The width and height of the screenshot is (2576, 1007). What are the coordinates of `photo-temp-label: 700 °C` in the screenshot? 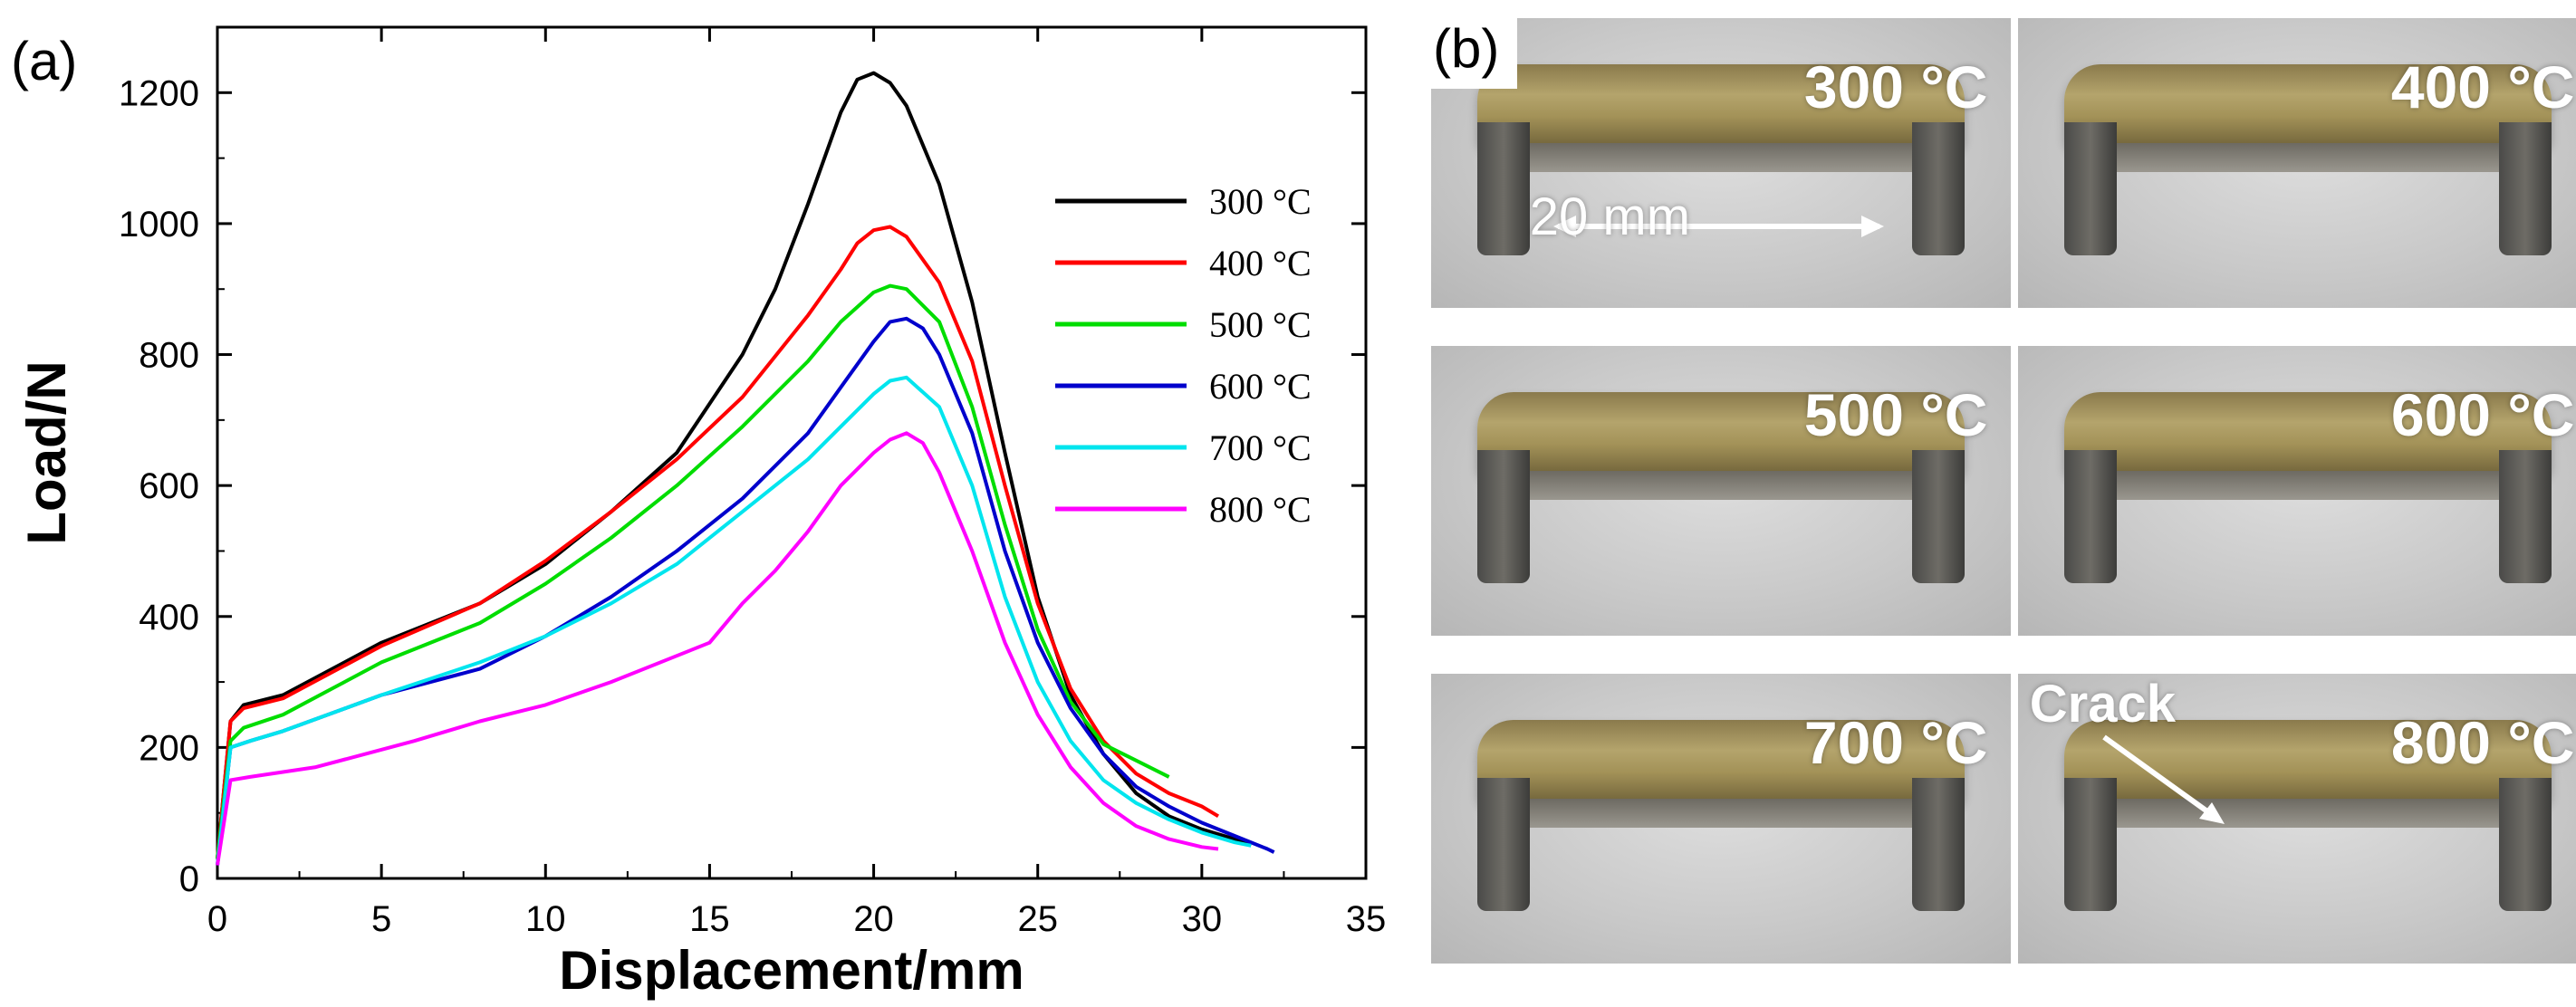 It's located at (1895, 743).